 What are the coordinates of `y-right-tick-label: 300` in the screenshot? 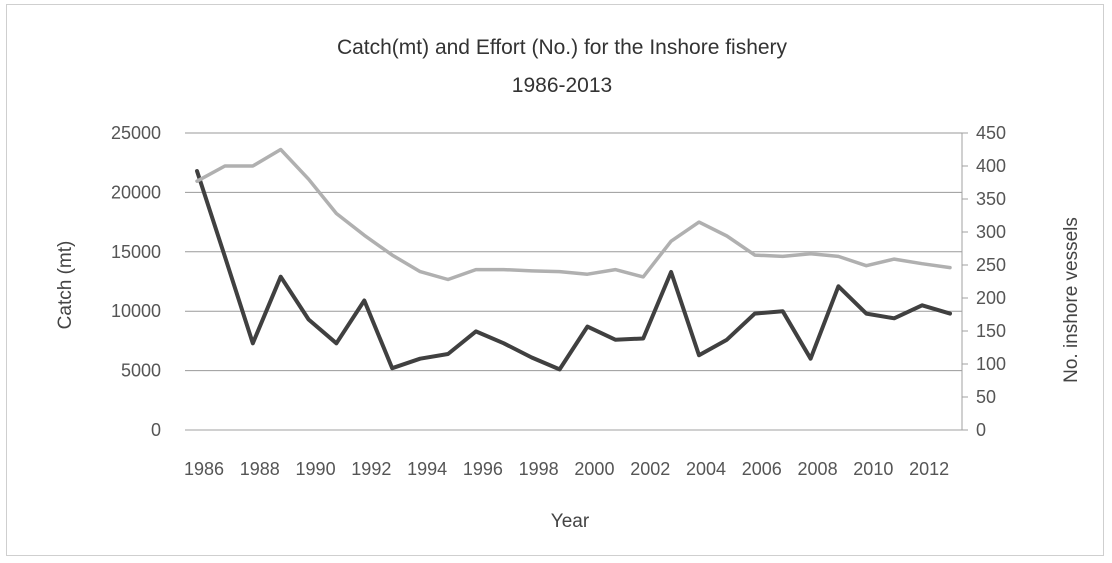 It's located at (991, 232).